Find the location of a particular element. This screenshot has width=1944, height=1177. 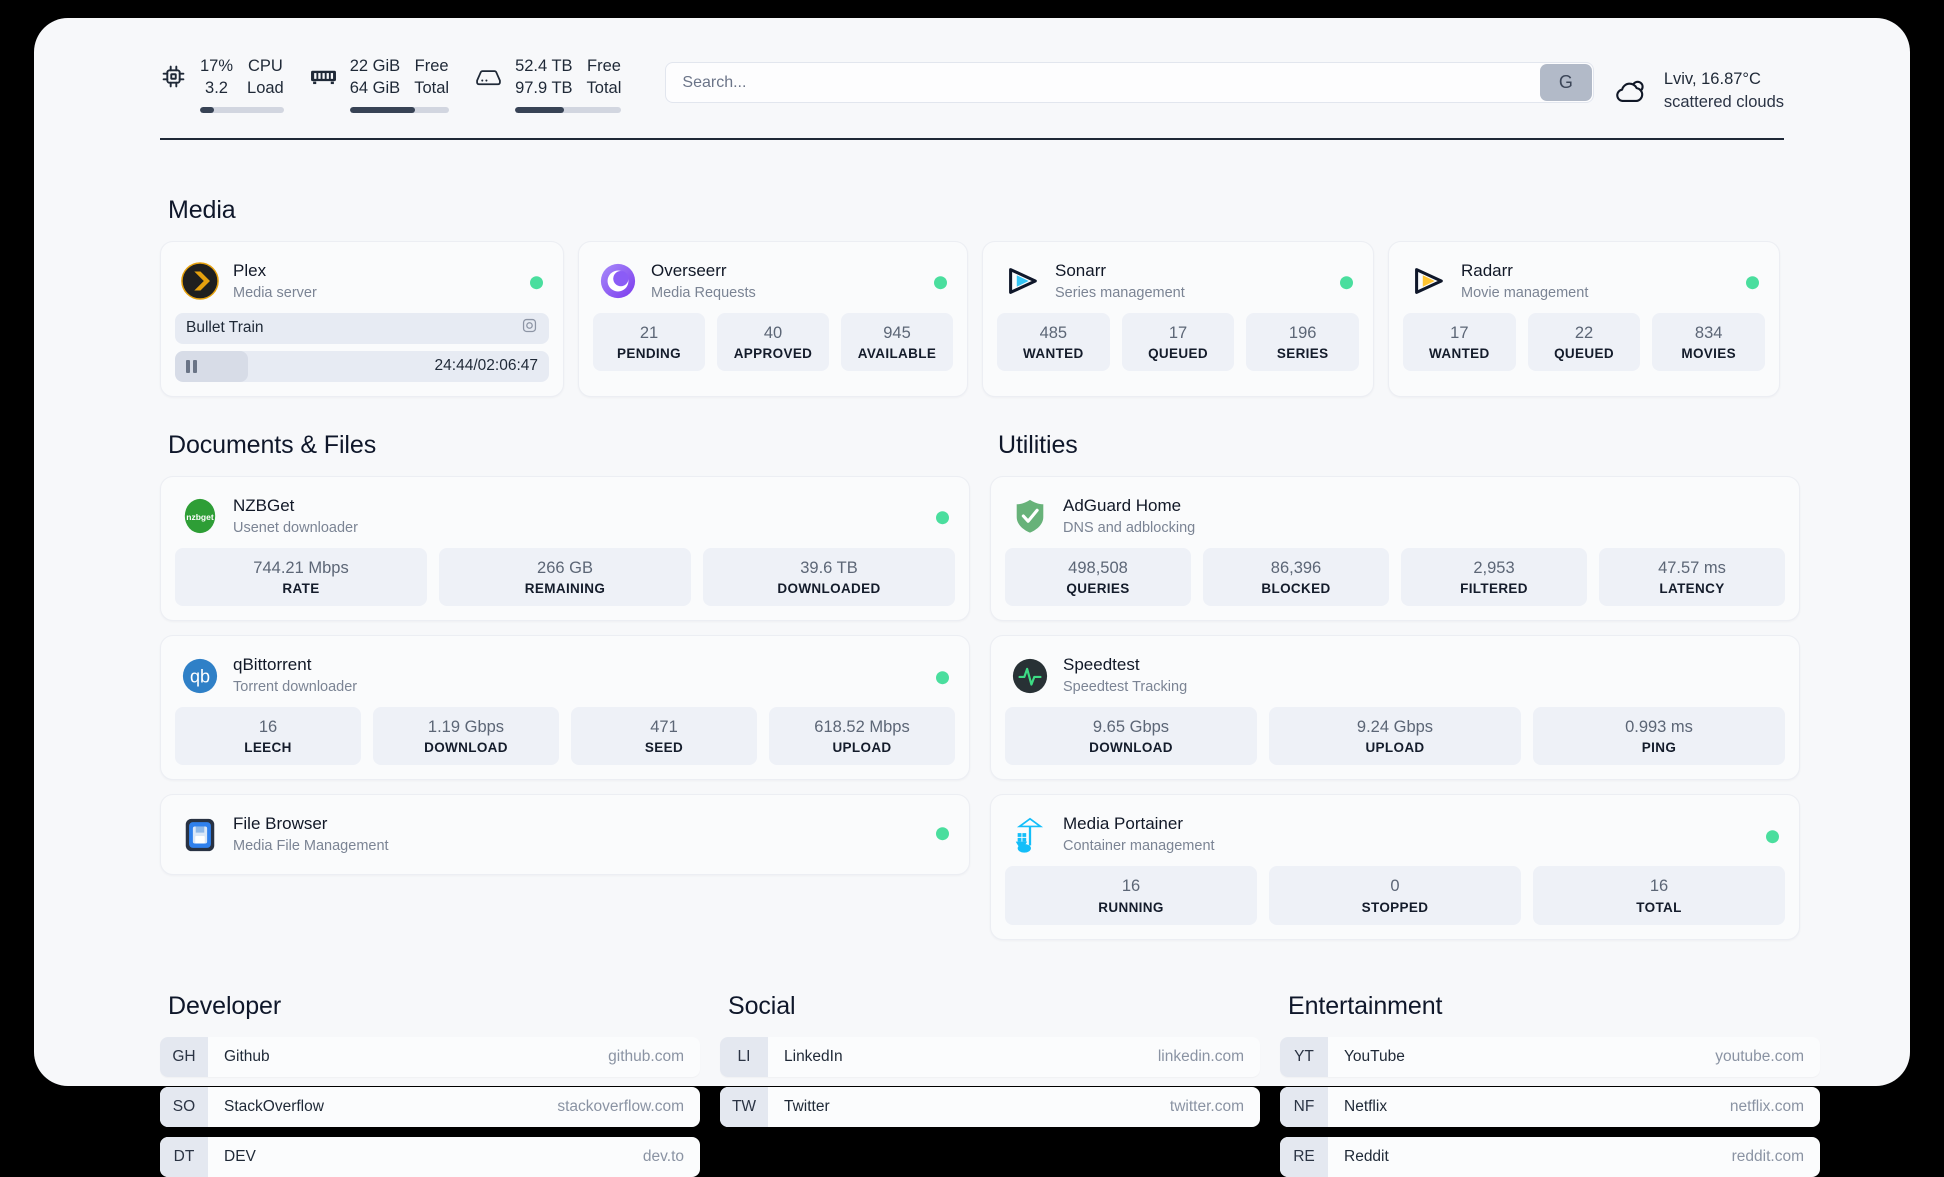

nzbget-logo: nzbget is located at coordinates (200, 516).